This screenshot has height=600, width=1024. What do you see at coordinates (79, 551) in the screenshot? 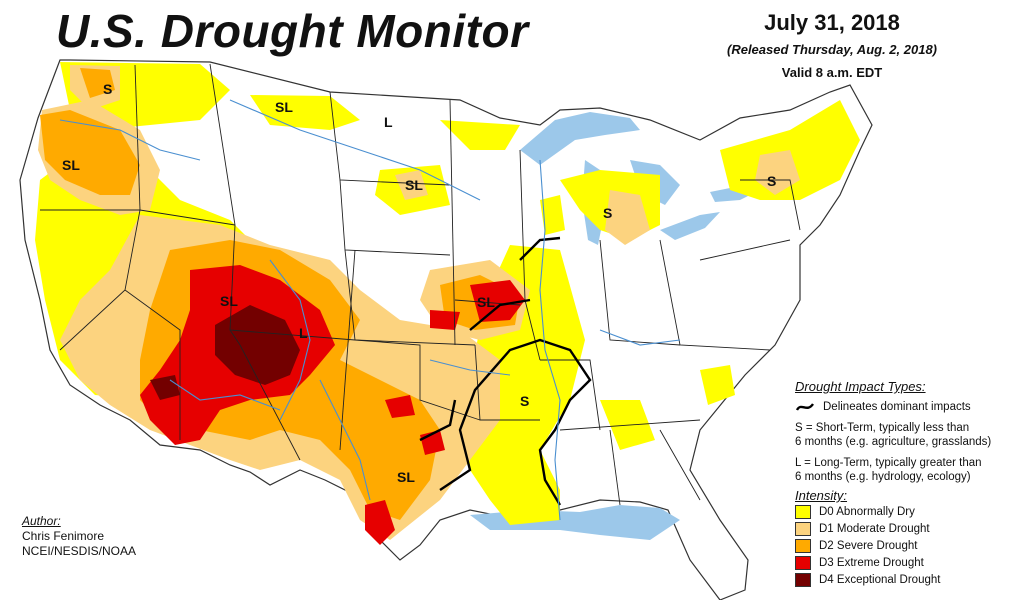
I see `author-org: NCEI/NESDIS/NOAA` at bounding box center [79, 551].